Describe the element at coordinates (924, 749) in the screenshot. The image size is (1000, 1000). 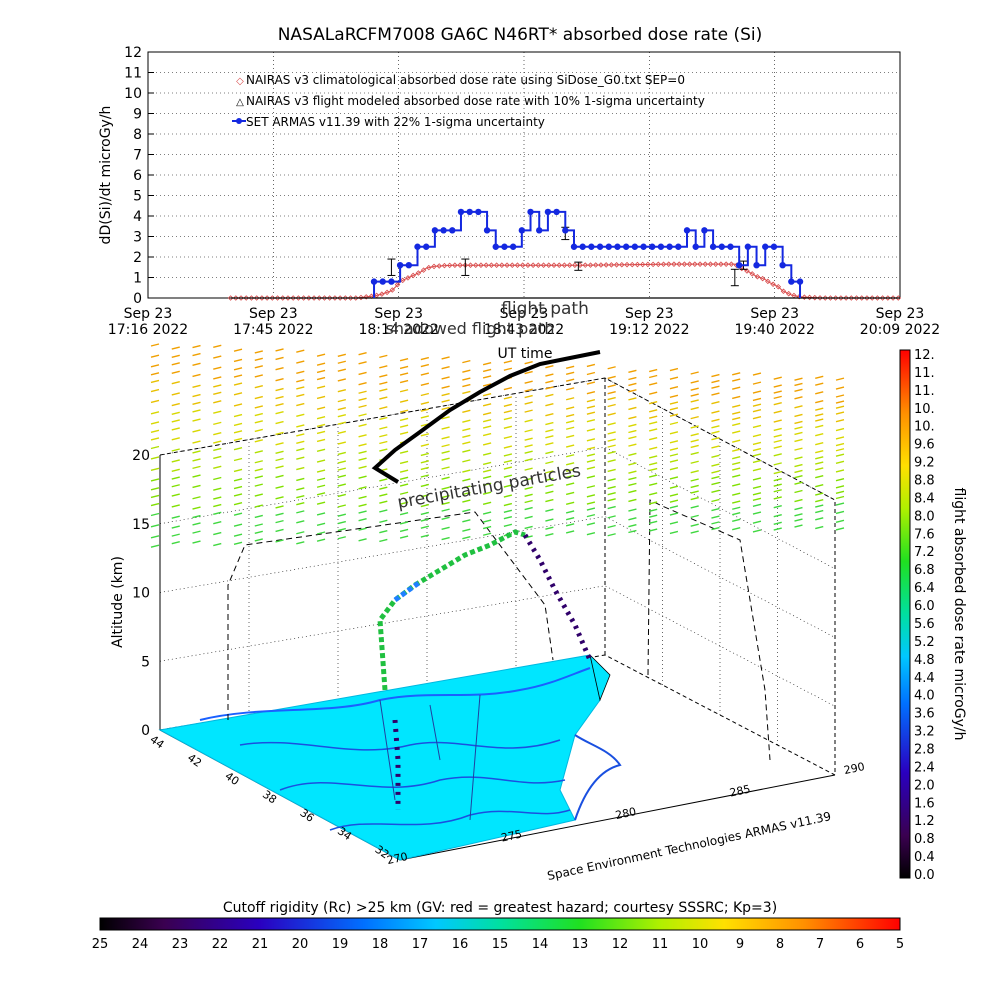
I see `dose-rate-colorbar-tick: 2.8` at that location.